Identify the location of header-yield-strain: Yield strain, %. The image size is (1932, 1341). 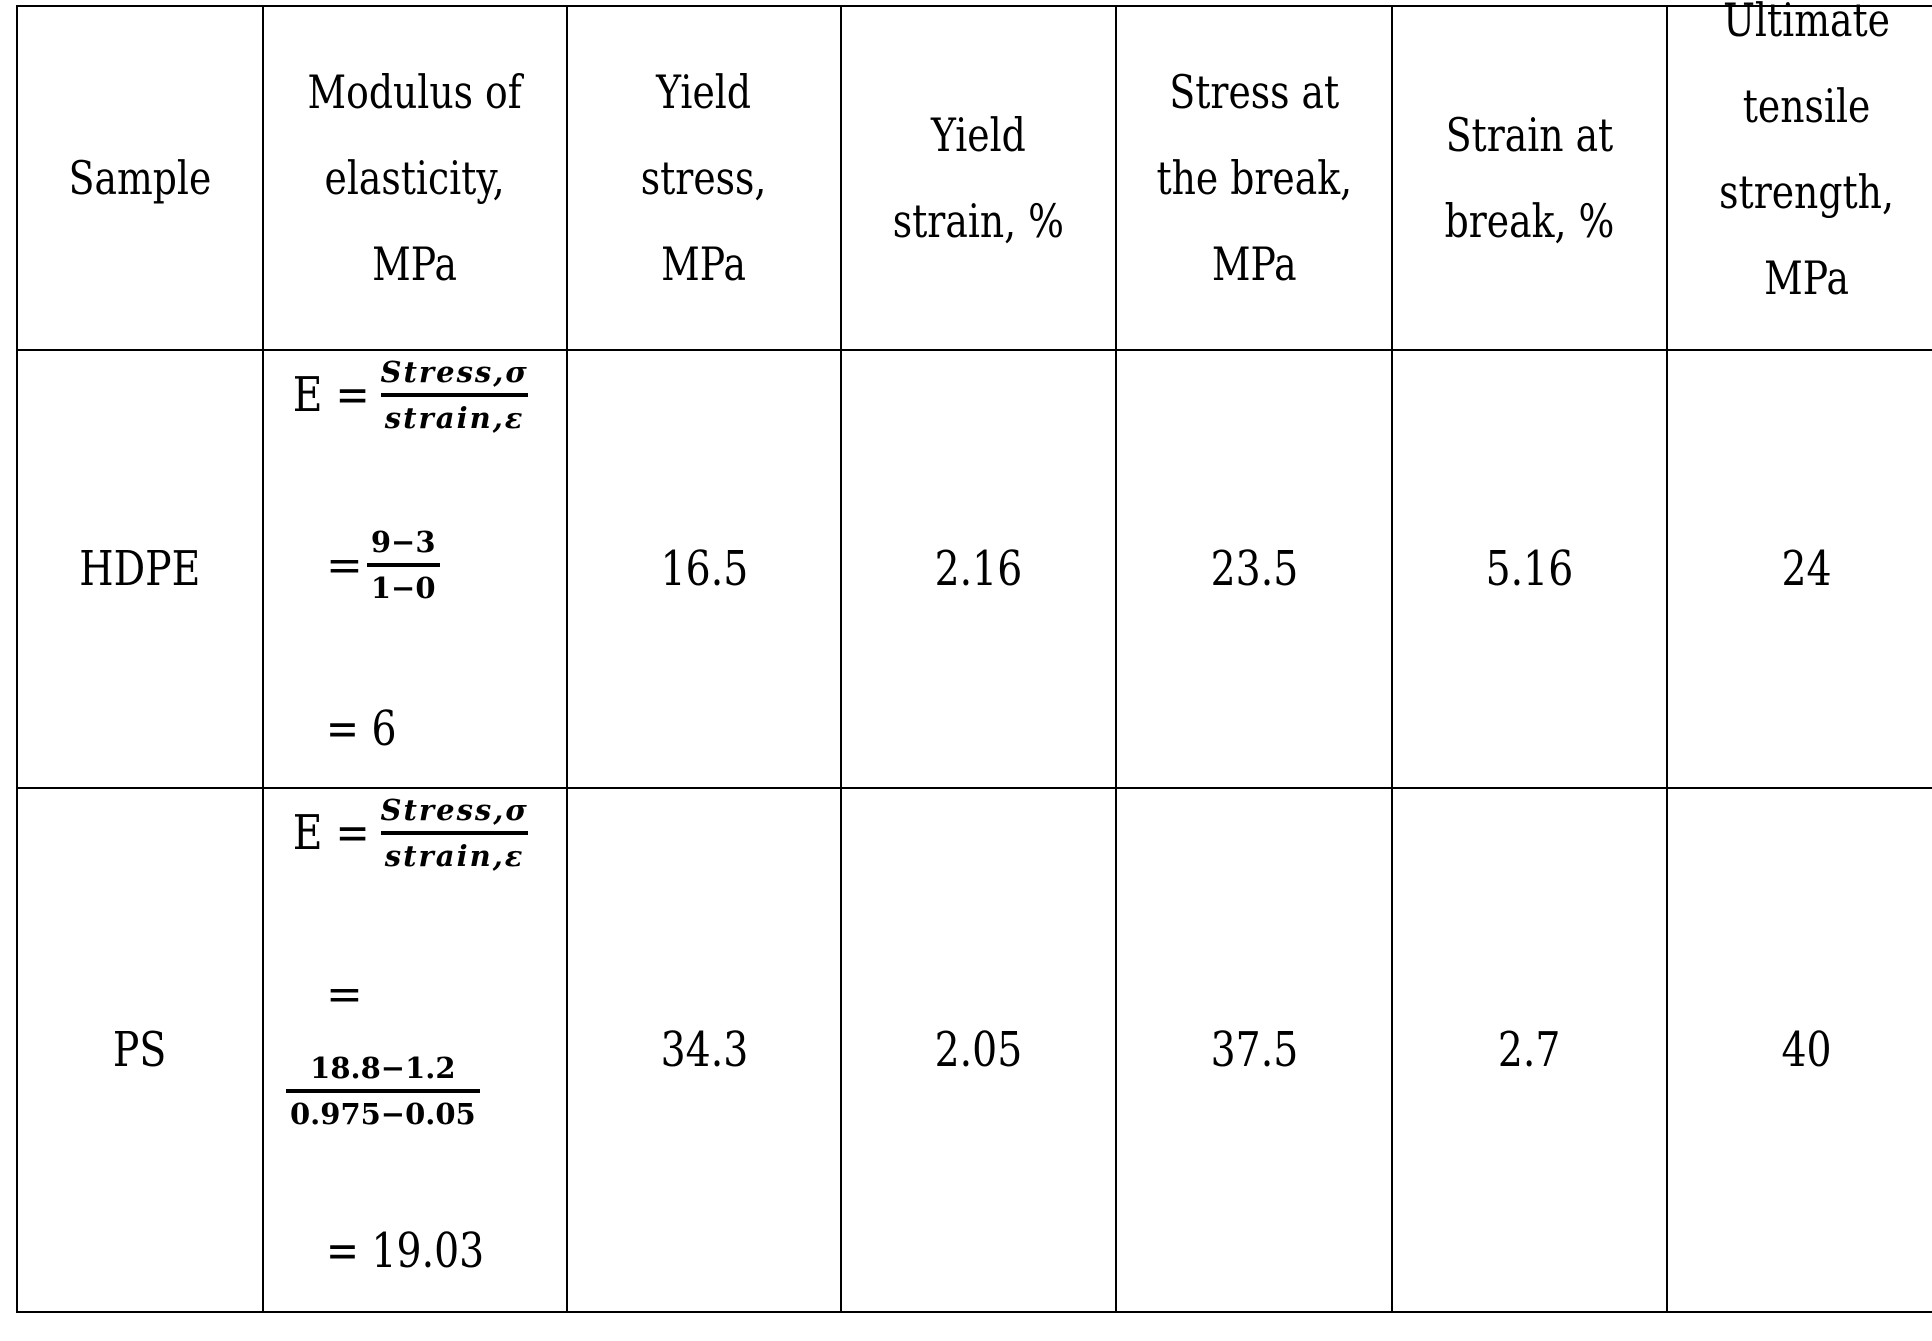
(978, 178).